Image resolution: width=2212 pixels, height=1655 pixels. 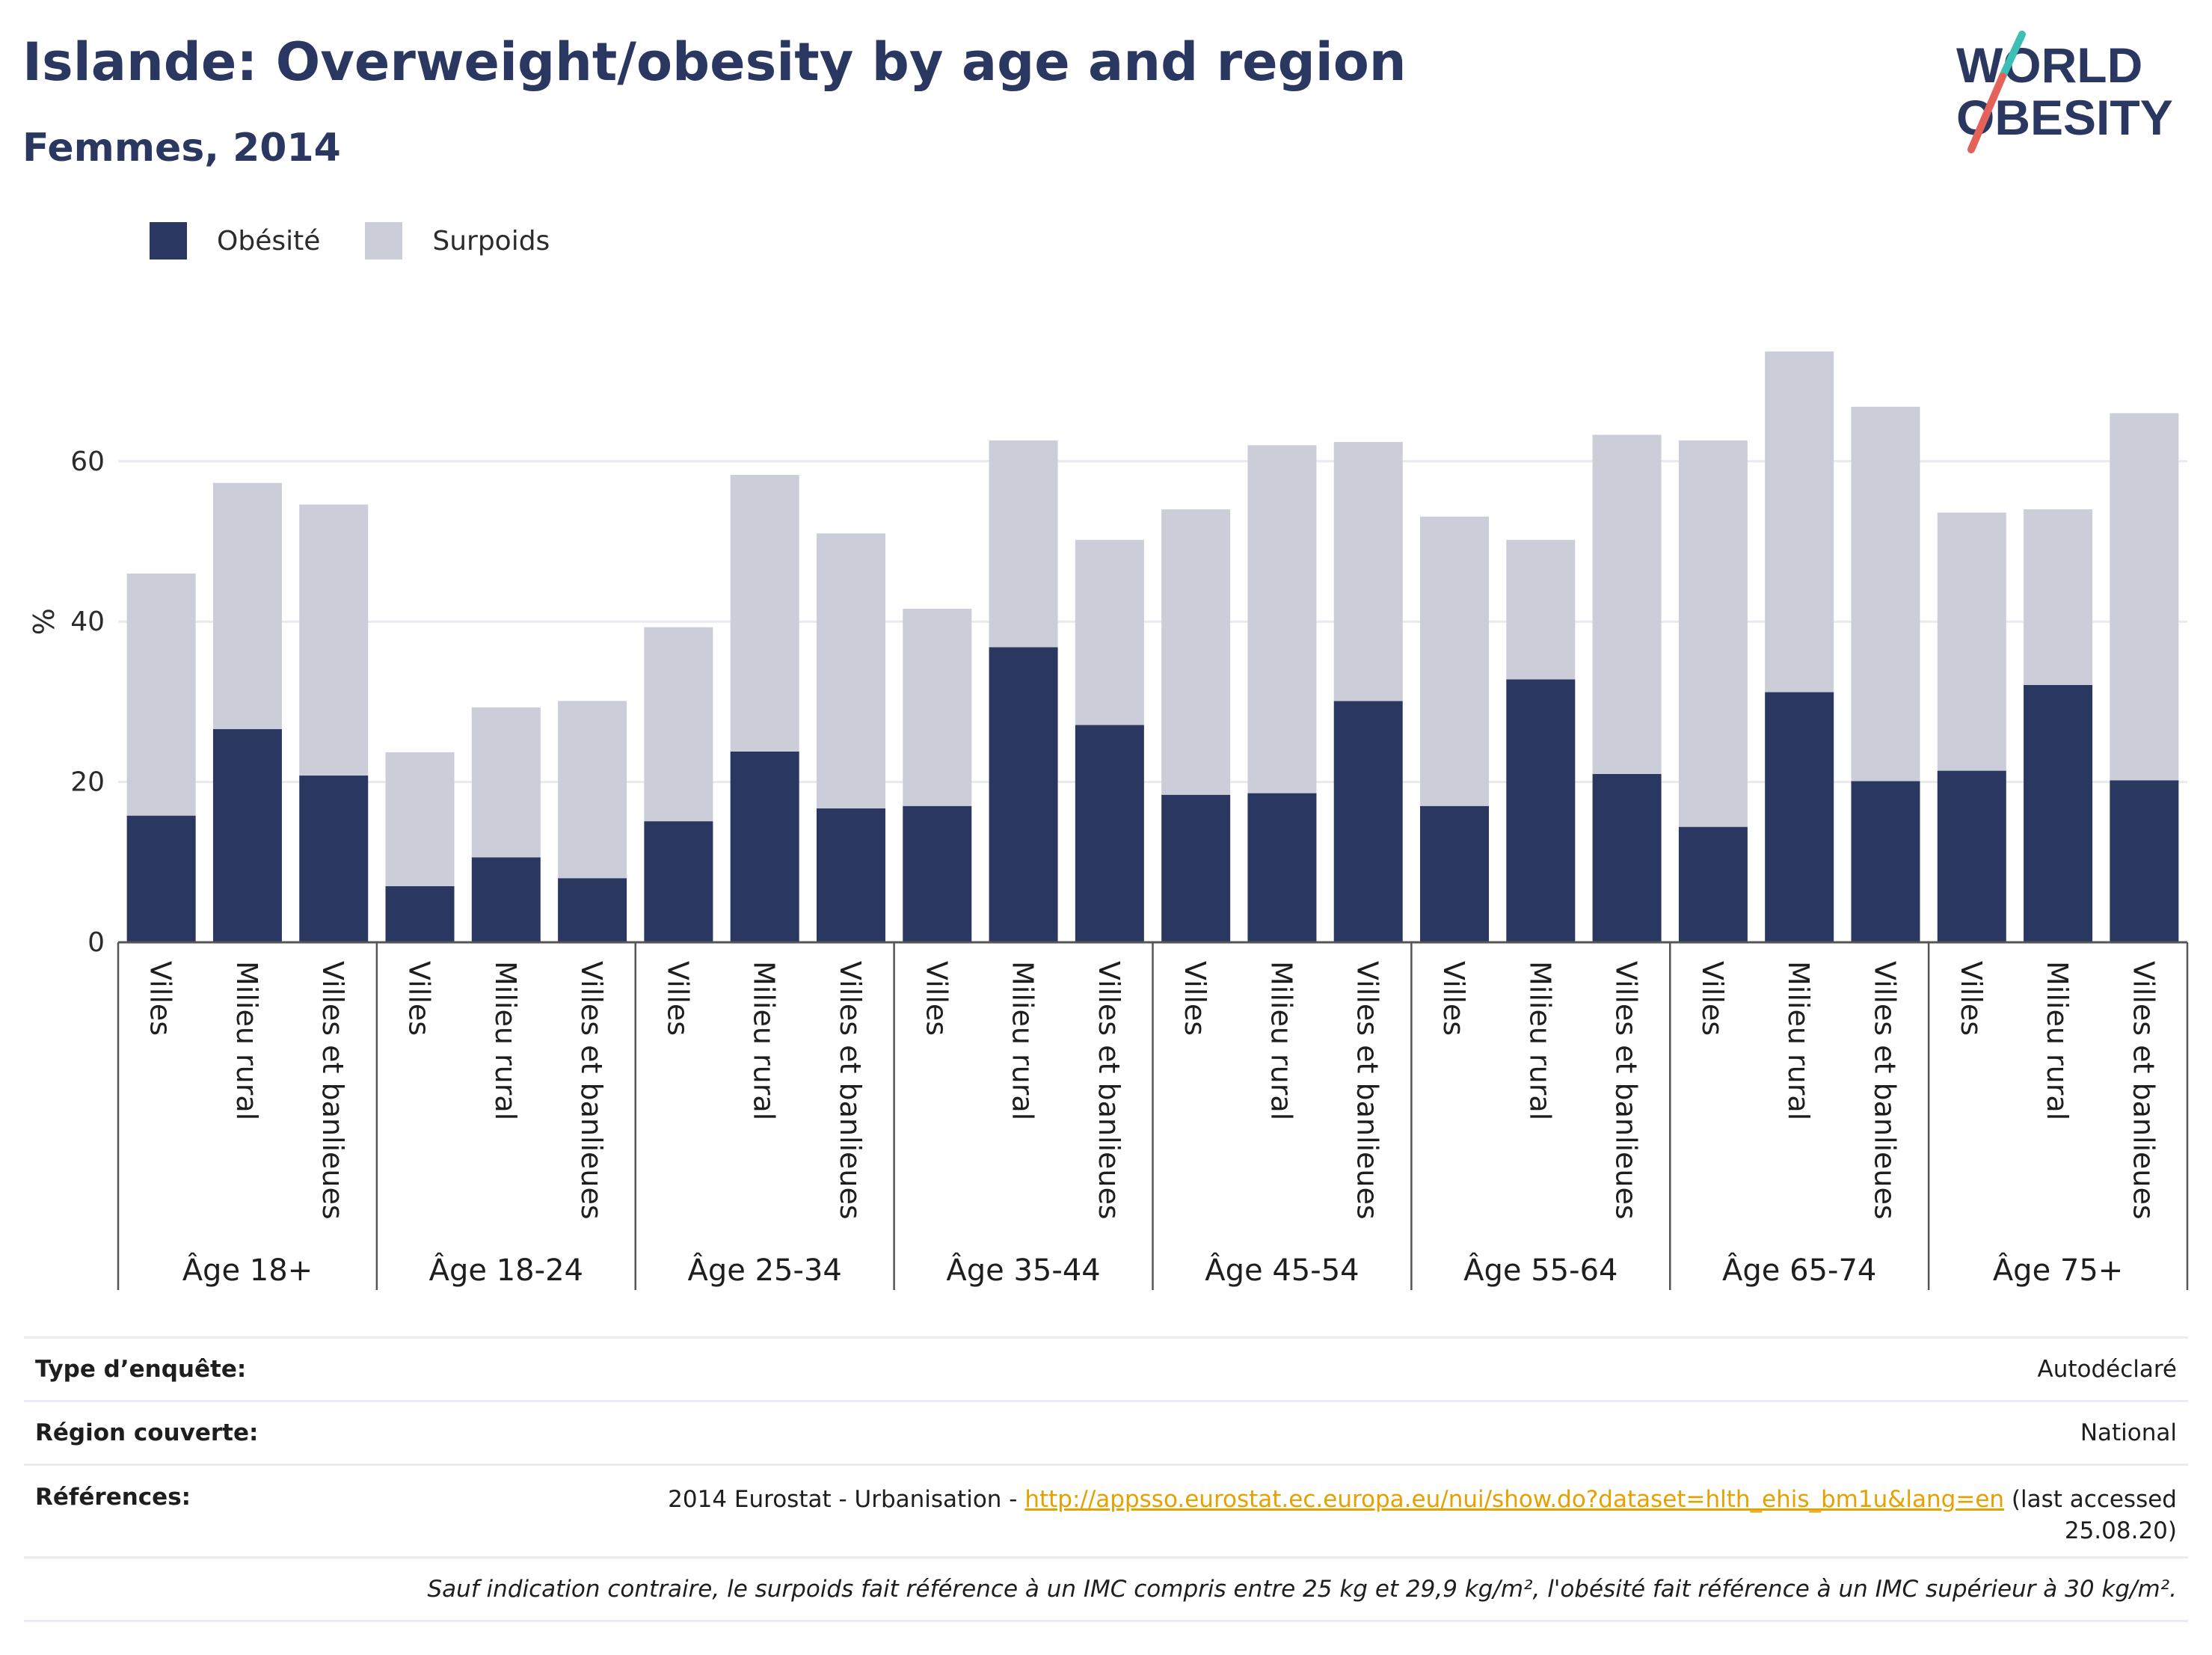 What do you see at coordinates (1540, 1270) in the screenshot?
I see `x-group-label: Âge 55-64` at bounding box center [1540, 1270].